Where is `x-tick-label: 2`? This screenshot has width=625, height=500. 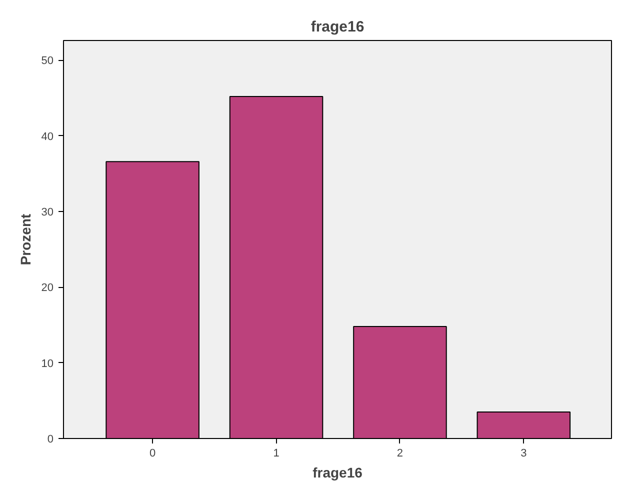 x-tick-label: 2 is located at coordinates (400, 454).